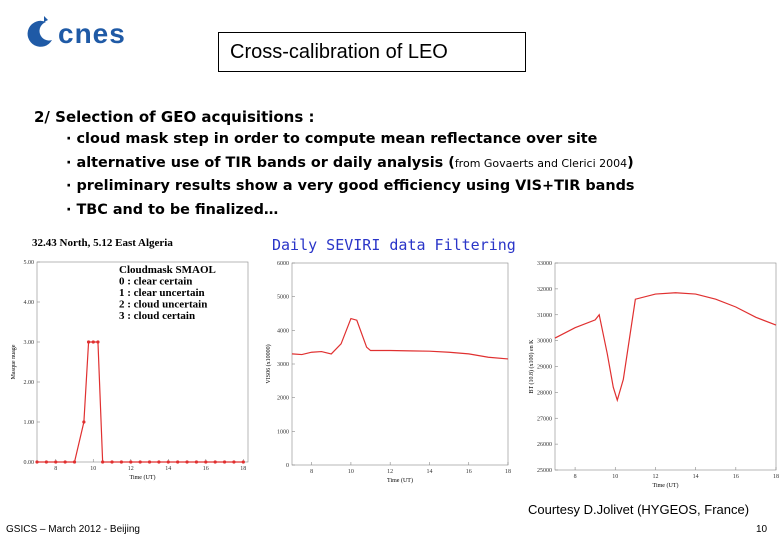  What do you see at coordinates (174, 117) in the screenshot?
I see `heading: 2/ Selection of GEO acquisitions :` at bounding box center [174, 117].